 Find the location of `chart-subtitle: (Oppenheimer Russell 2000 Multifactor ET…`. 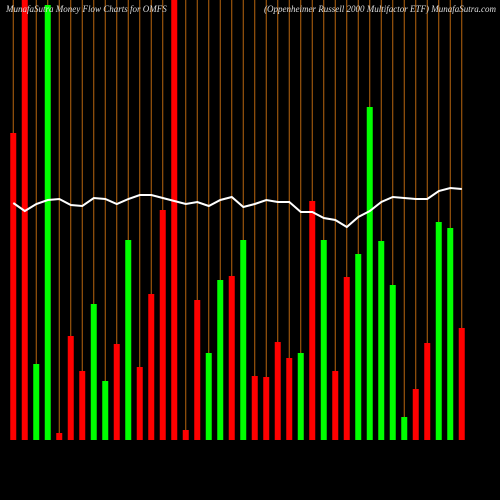

chart-subtitle: (Oppenheimer Russell 2000 Multifactor ET… is located at coordinates (380, 9).